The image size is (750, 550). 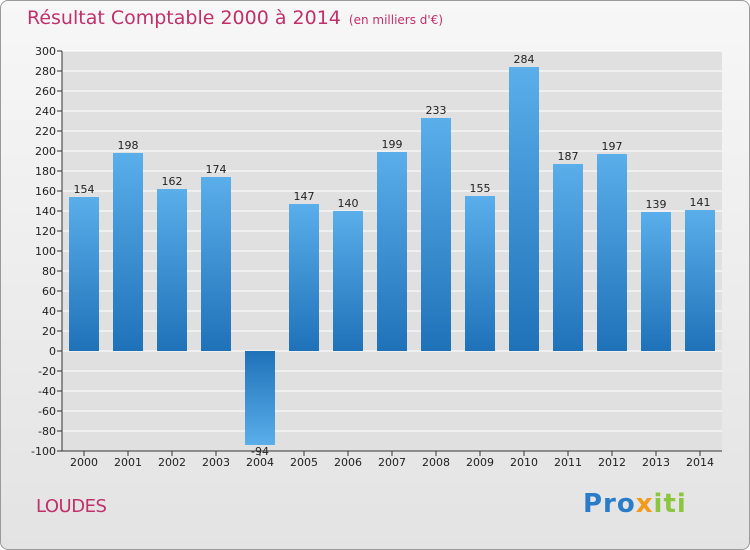 What do you see at coordinates (644, 504) in the screenshot?
I see `logo-part-2: x` at bounding box center [644, 504].